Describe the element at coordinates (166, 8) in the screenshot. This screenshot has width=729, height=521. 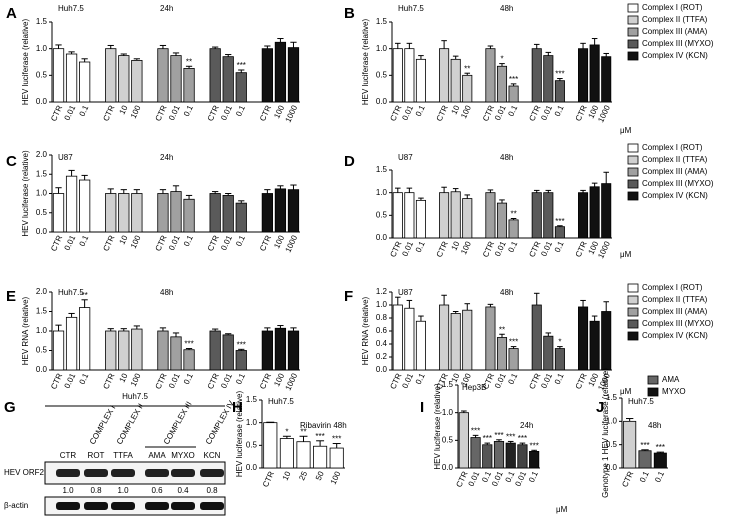
I see `panel-title: 24h` at that location.